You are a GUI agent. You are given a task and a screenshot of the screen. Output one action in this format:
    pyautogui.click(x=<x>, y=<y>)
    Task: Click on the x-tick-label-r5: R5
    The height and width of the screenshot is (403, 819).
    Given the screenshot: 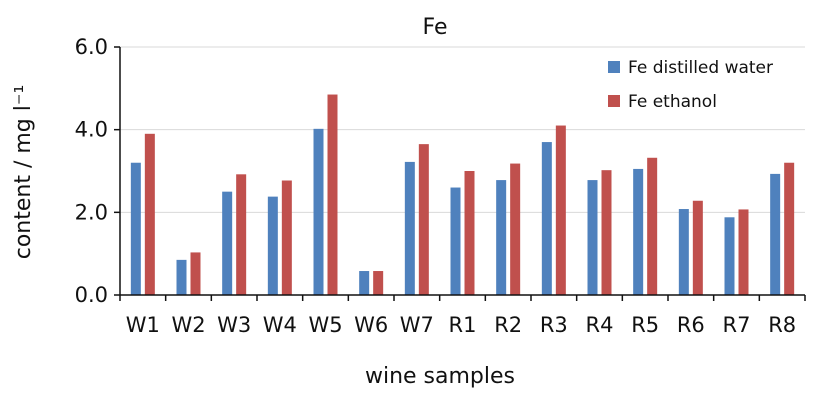 What is the action you would take?
    pyautogui.click(x=645, y=325)
    